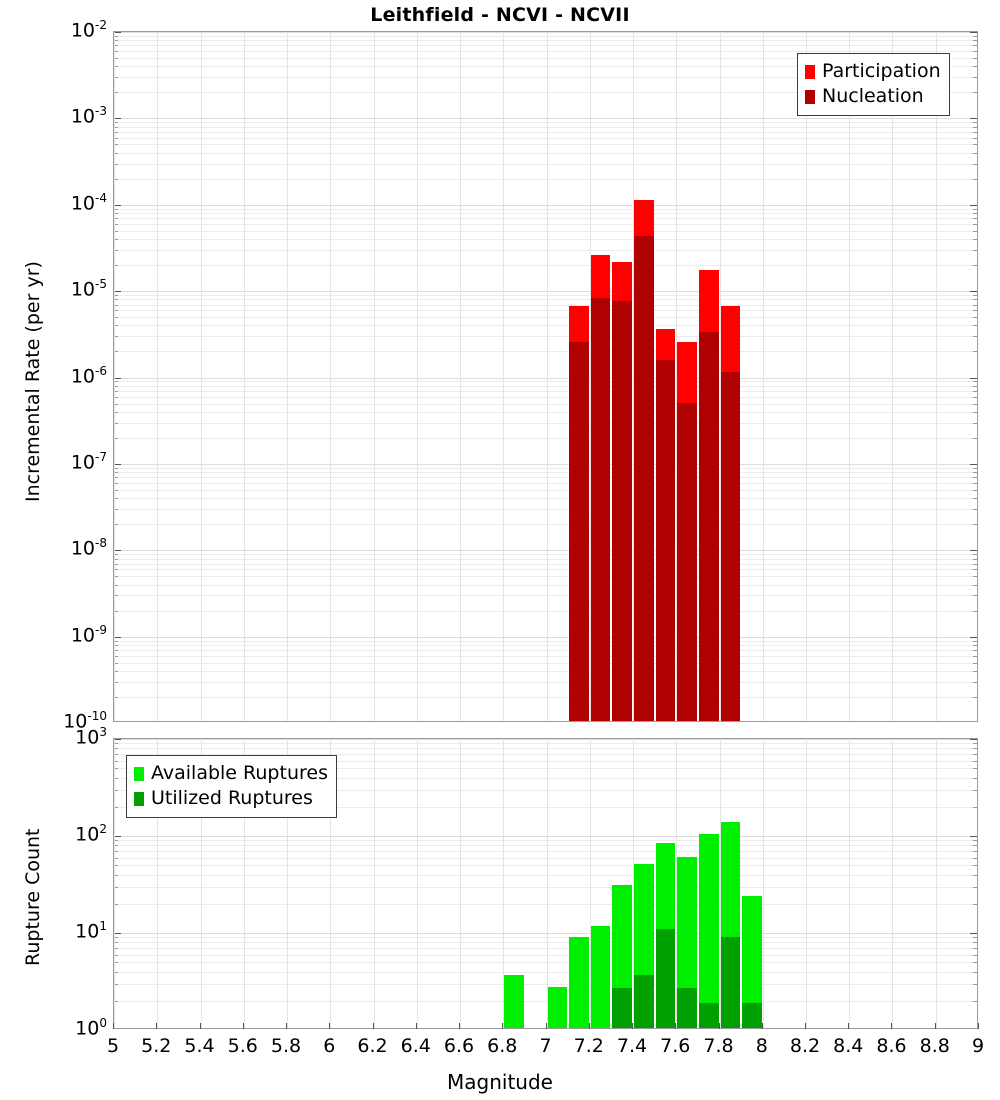 This screenshot has width=1000, height=1100. What do you see at coordinates (761, 1046) in the screenshot?
I see `x-axis-tick-label: 8` at bounding box center [761, 1046].